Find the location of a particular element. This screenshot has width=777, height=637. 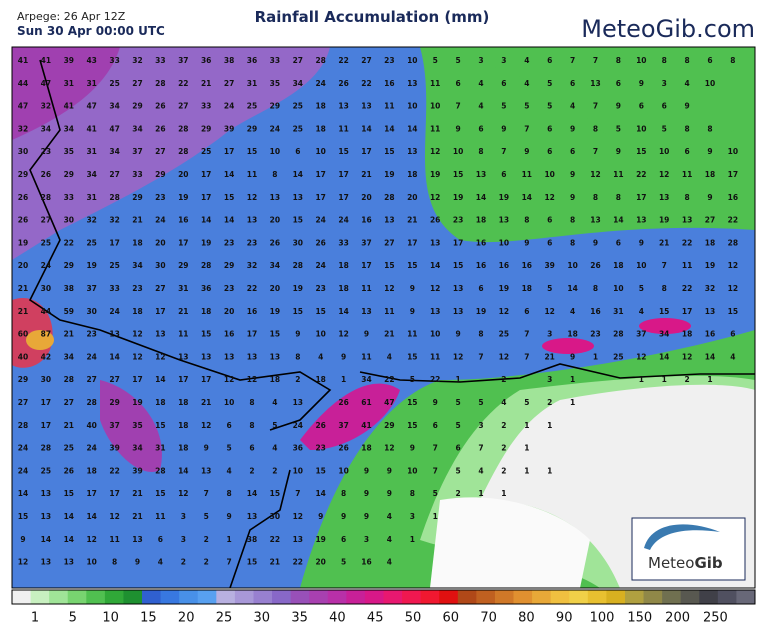

grid-value: 3 is located at coordinates (549, 334).